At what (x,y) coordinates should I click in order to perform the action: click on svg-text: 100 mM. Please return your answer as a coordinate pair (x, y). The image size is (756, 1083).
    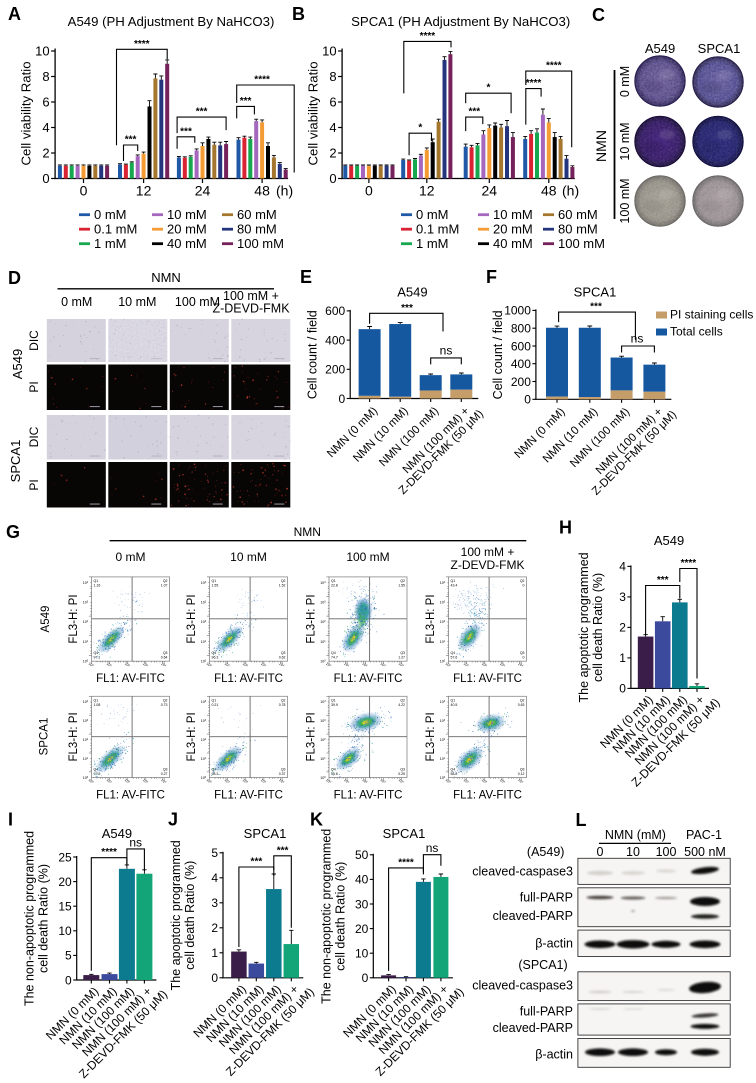
    Looking at the image, I should click on (625, 200).